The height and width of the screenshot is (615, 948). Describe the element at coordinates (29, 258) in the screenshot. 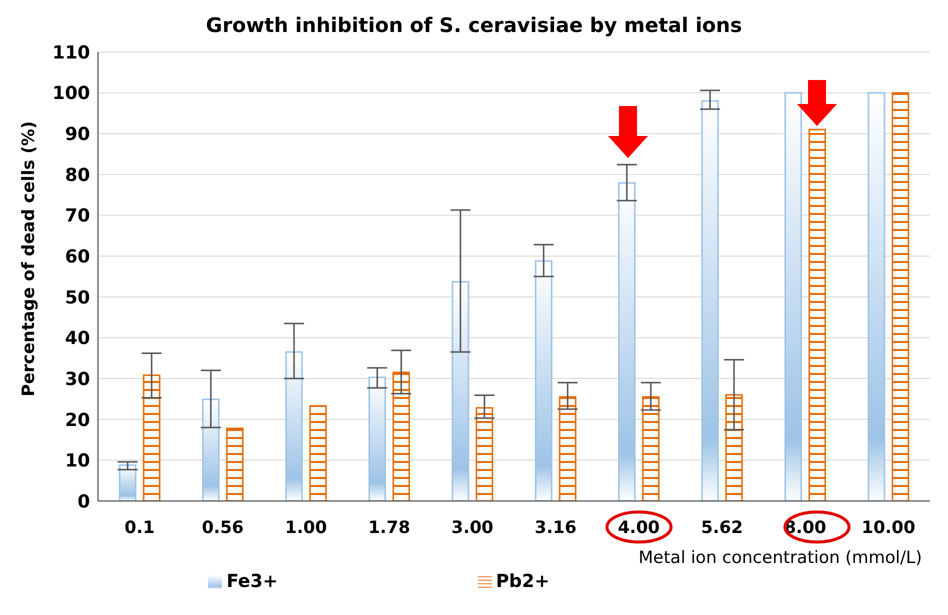

I see `y-axis-title: Percentage of dead cells (%)` at that location.